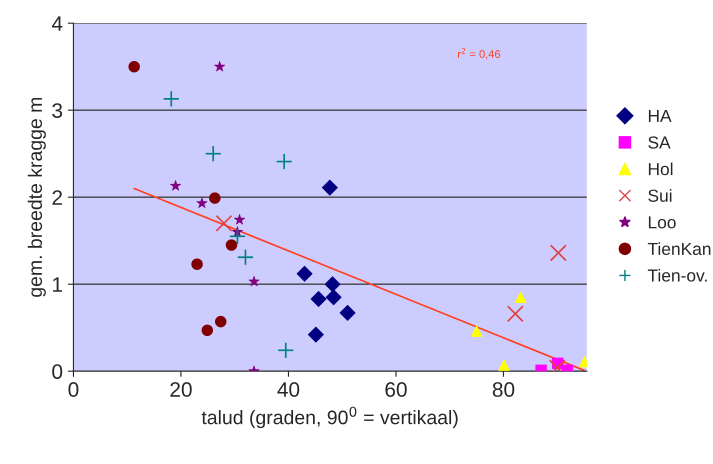  What do you see at coordinates (660, 169) in the screenshot?
I see `legend-label: Hol` at bounding box center [660, 169].